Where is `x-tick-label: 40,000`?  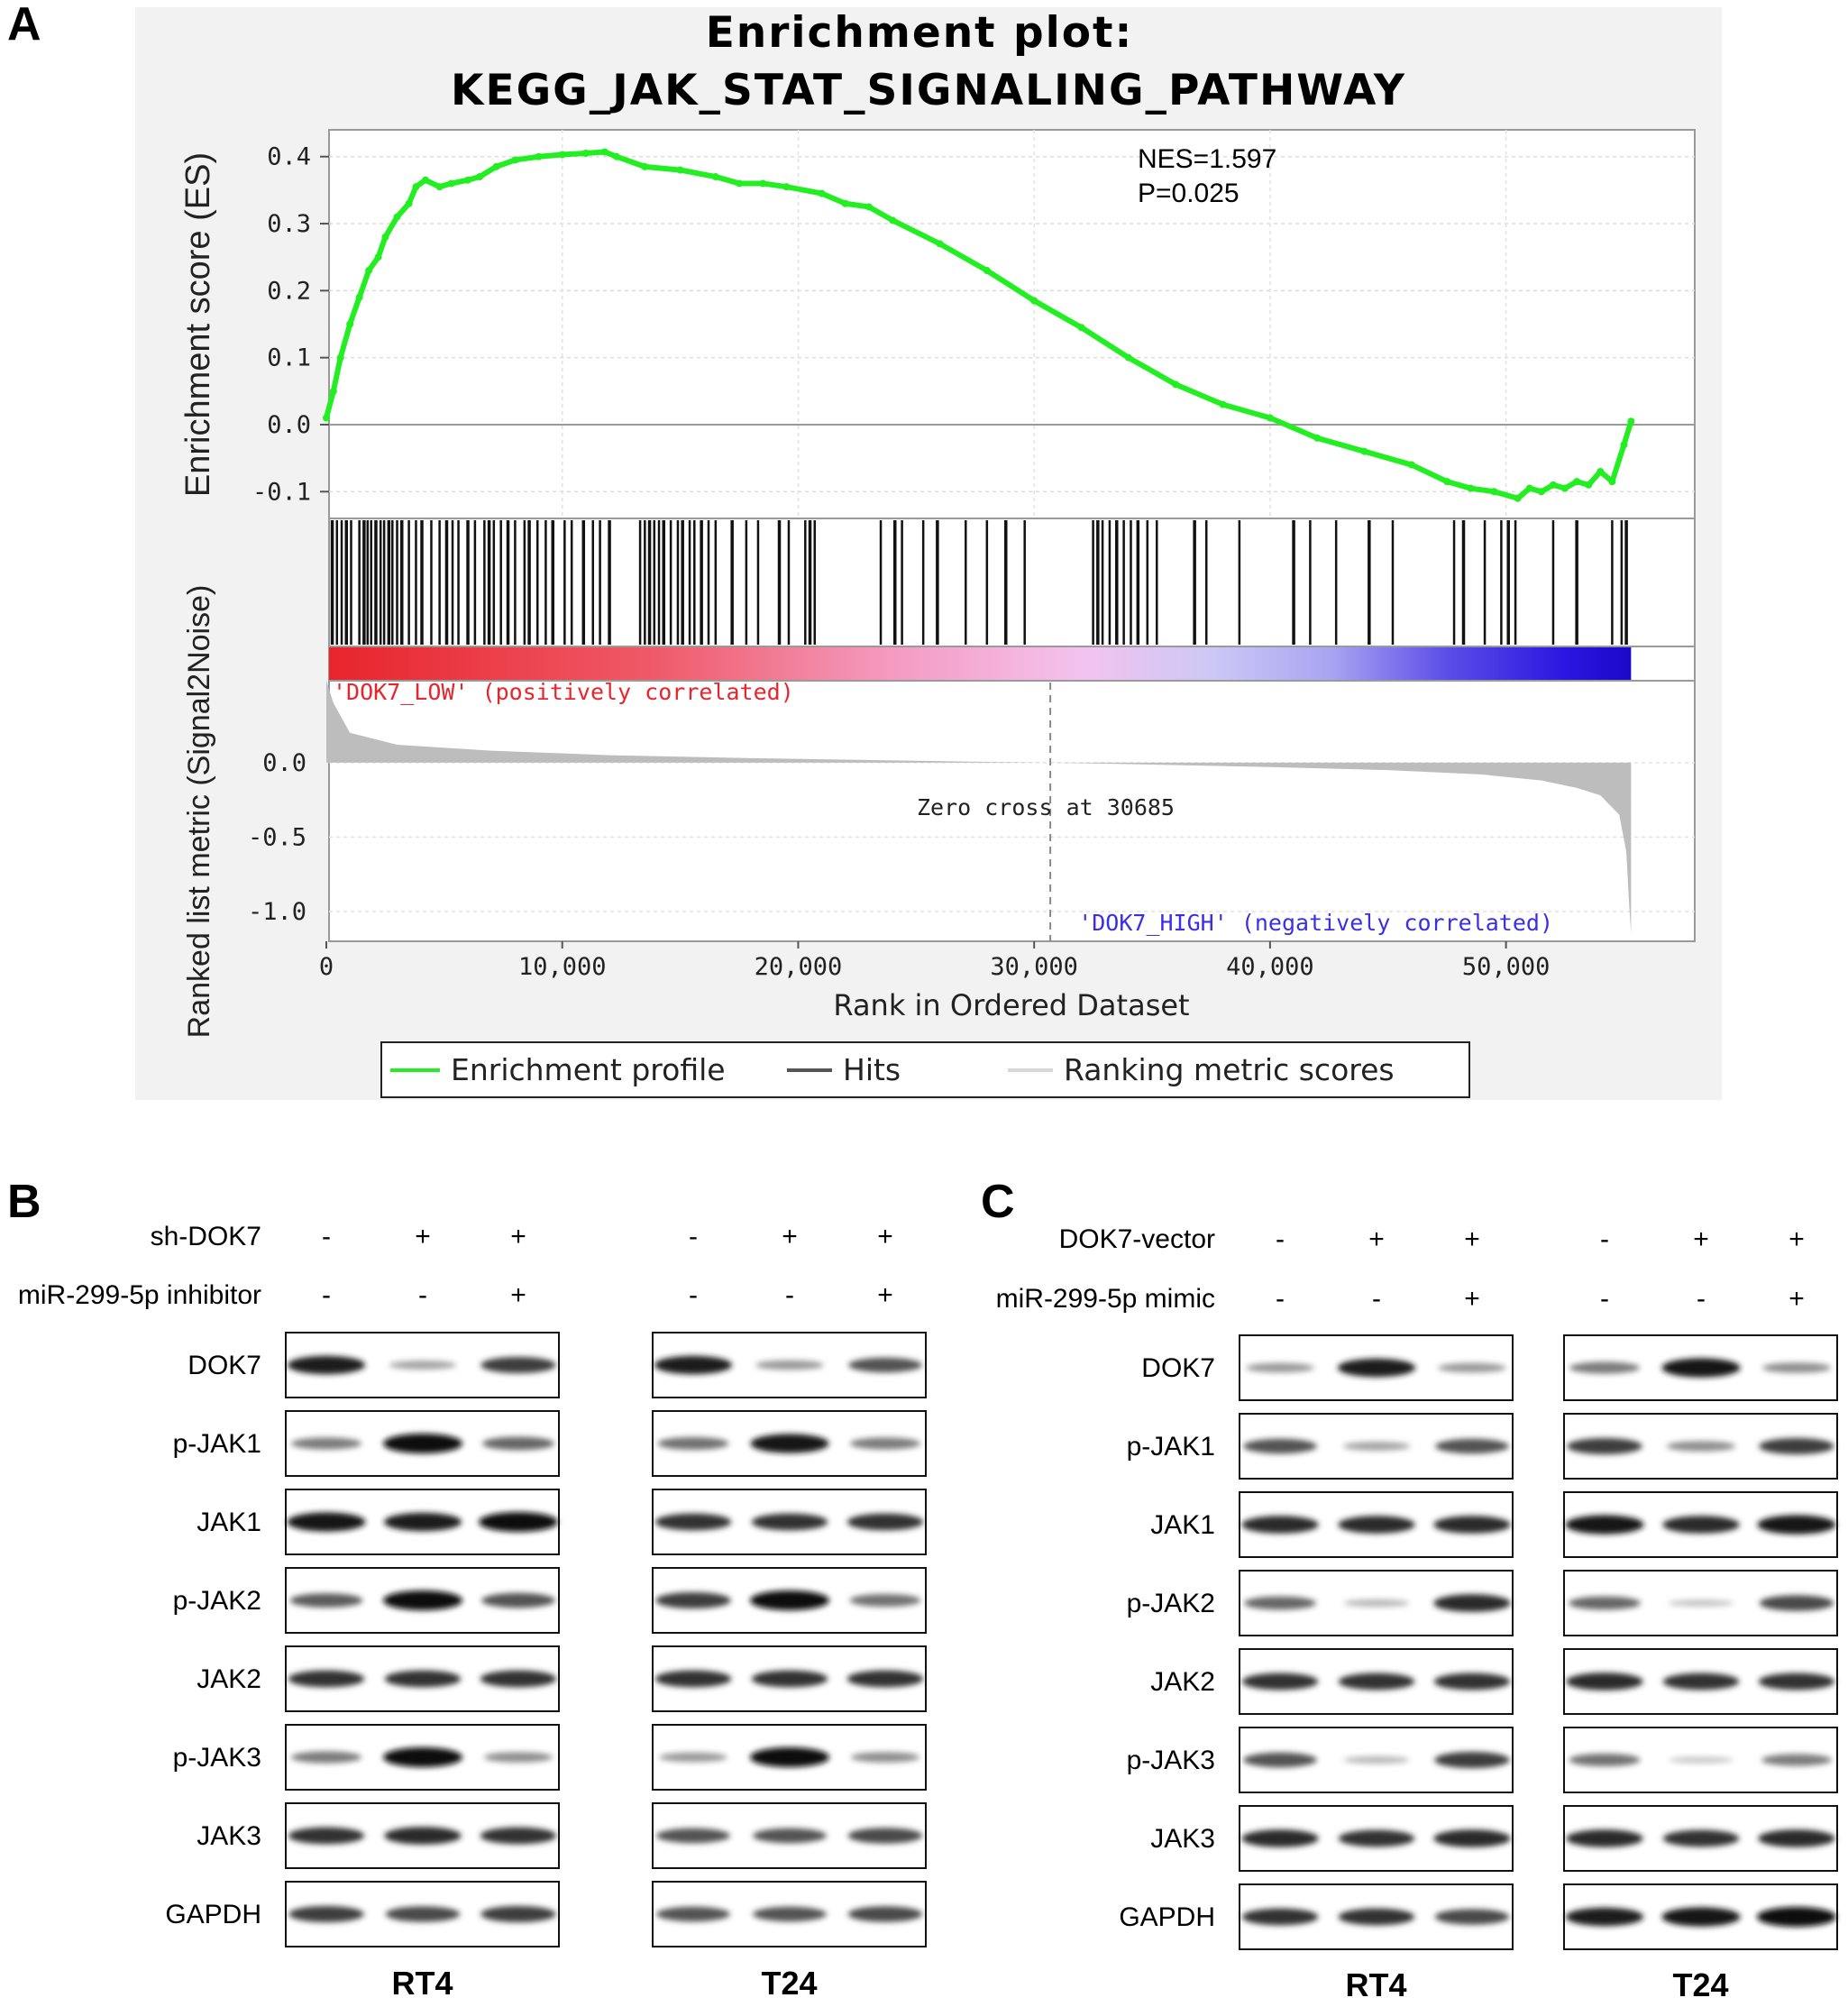 x-tick-label: 40,000 is located at coordinates (1270, 967).